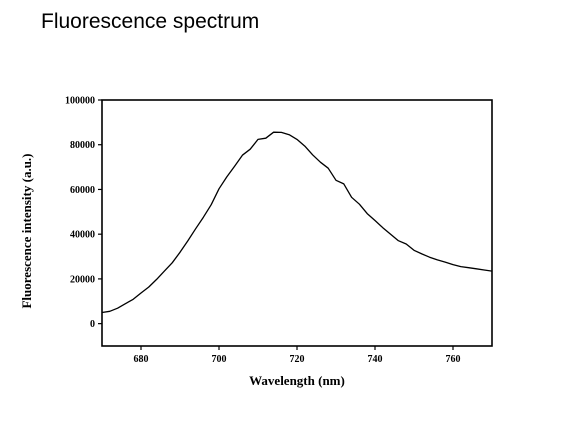  I want to click on y-tick-label: 80000, so click(82, 145).